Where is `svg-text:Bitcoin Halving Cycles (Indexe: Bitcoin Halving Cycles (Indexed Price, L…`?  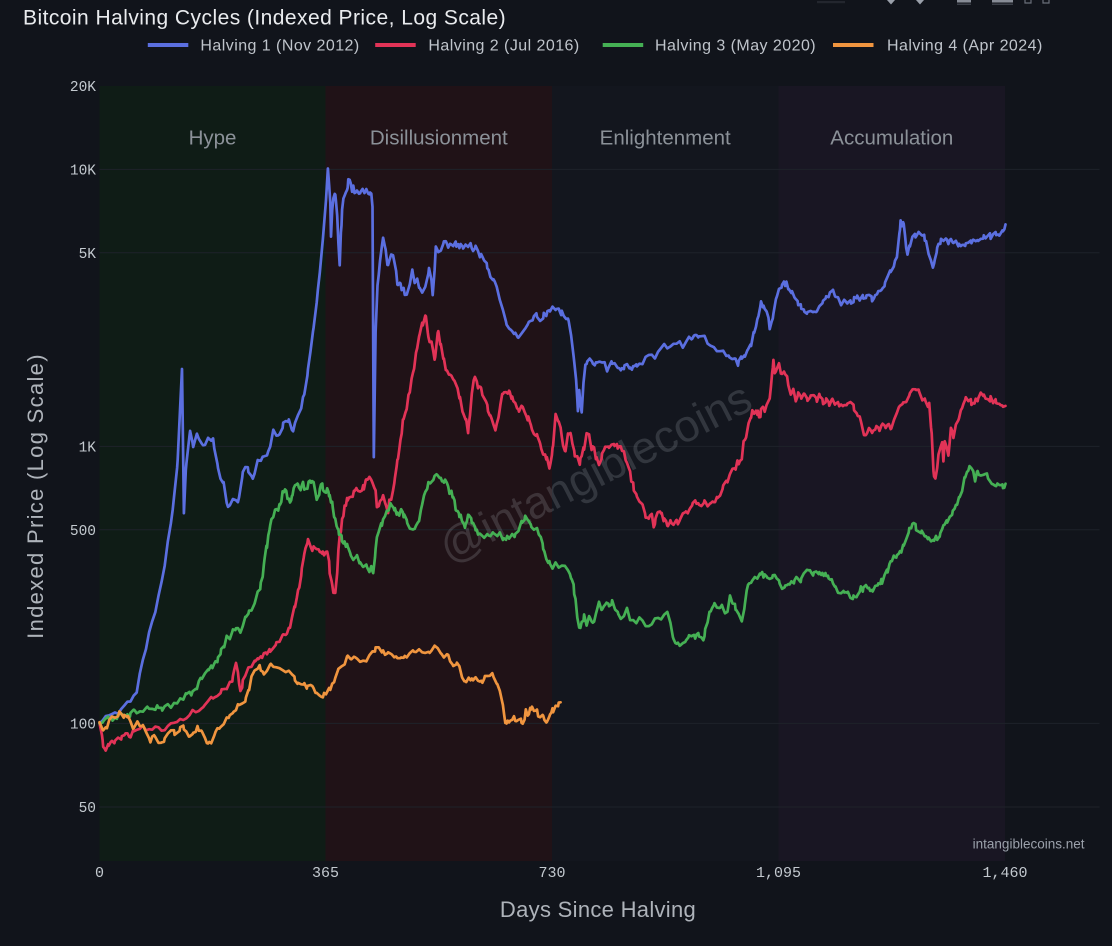 svg-text:Bitcoin Halving Cycles (Indexe: Bitcoin Halving Cycles (Indexed Price, L… is located at coordinates (264, 18).